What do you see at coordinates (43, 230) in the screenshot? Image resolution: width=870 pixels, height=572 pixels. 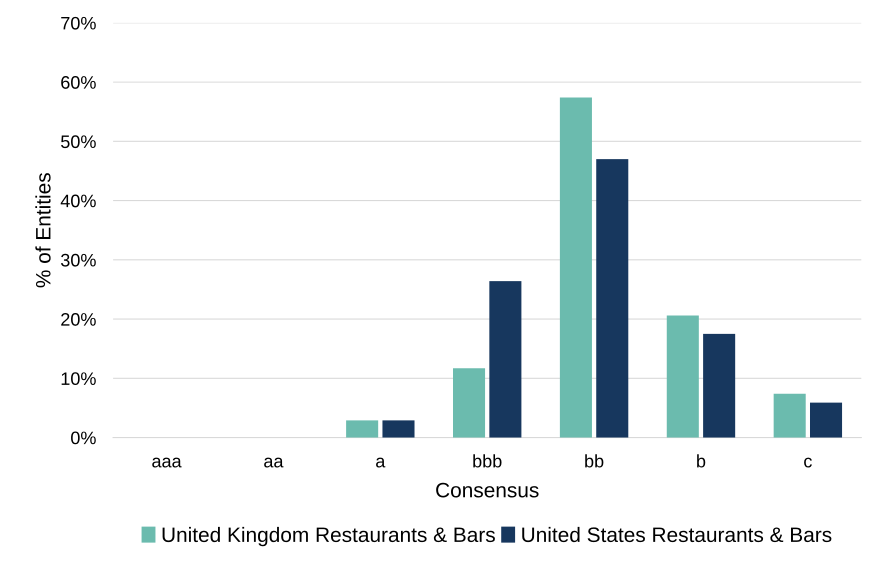 I see `y-axis-title: % of Entities` at bounding box center [43, 230].